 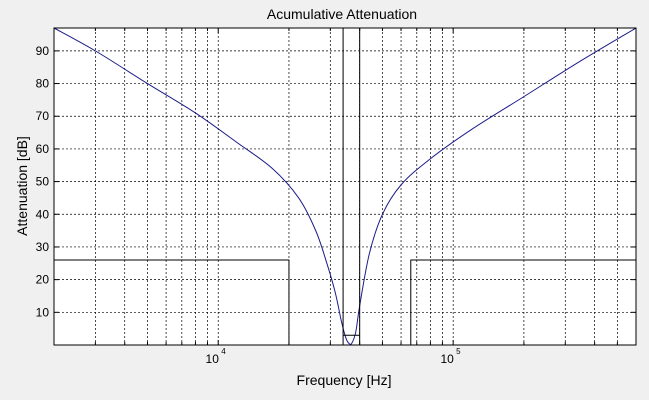 I want to click on y-tick-label: 30, so click(x=43, y=247).